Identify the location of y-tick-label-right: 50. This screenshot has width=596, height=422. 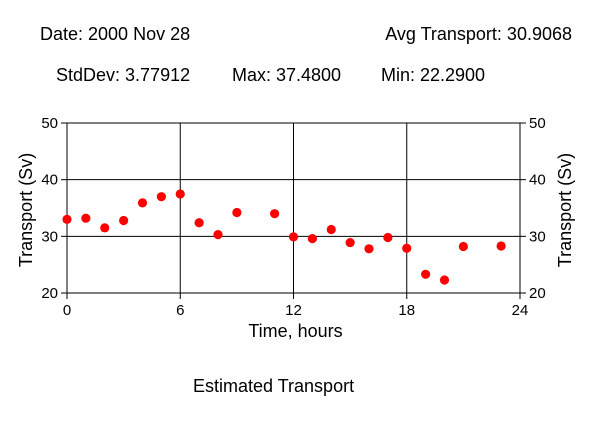
(537, 123).